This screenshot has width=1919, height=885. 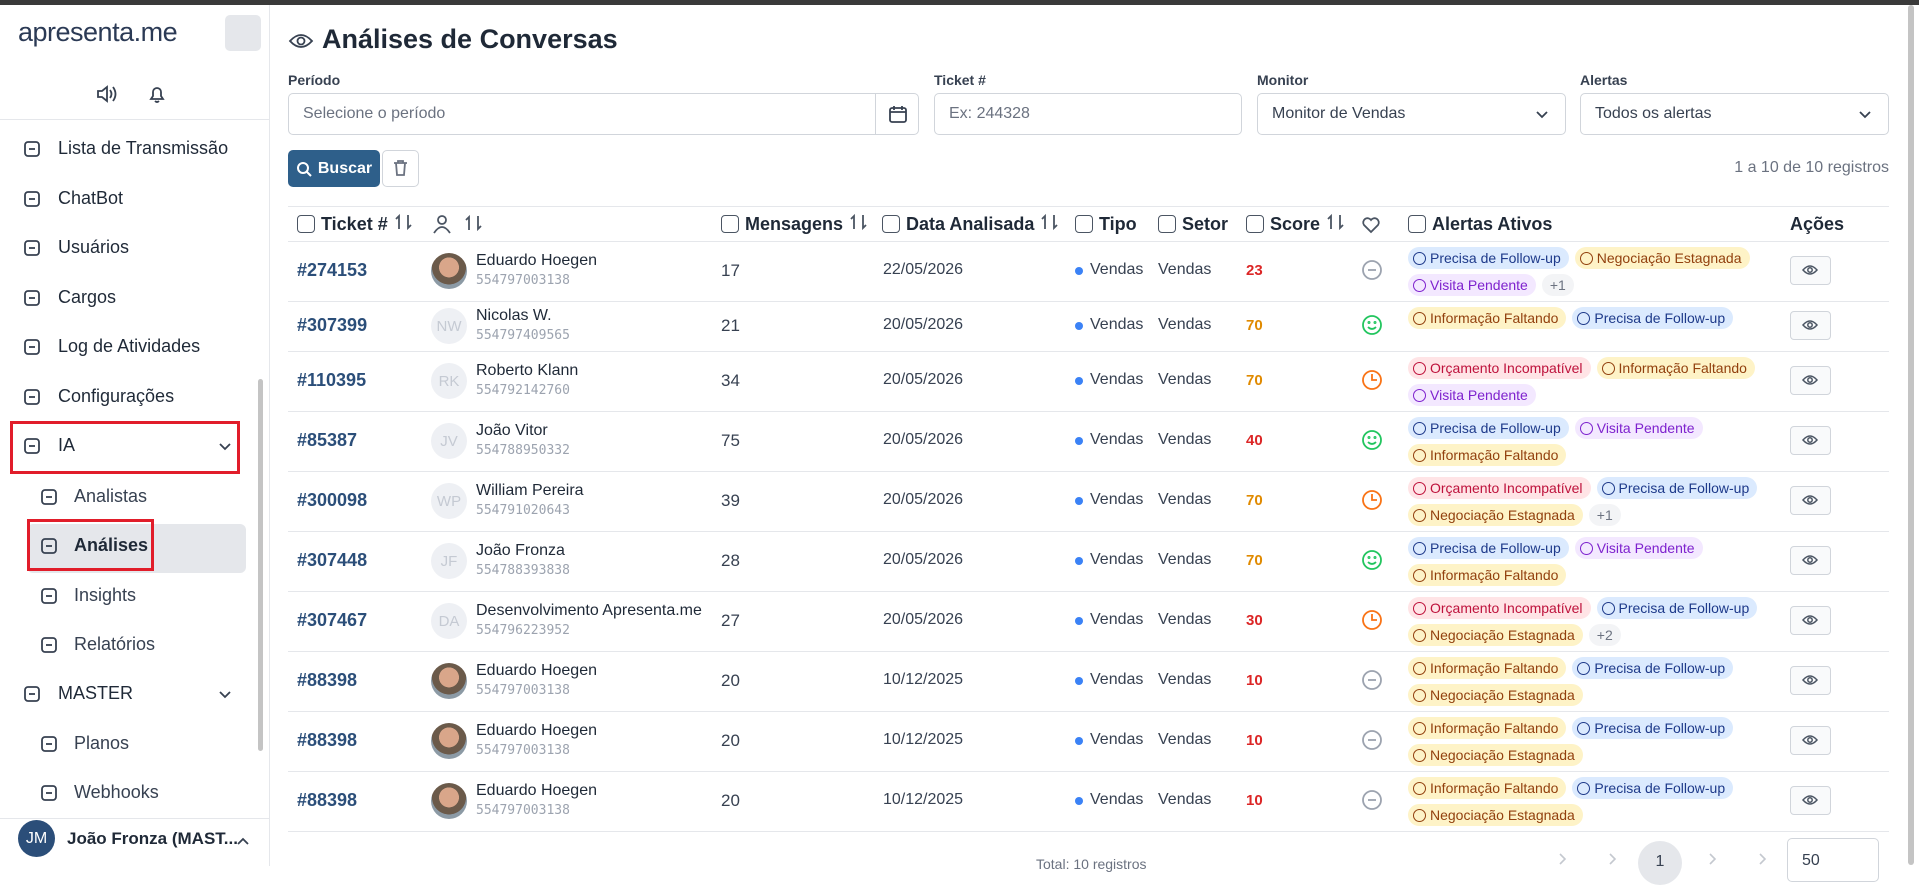 What do you see at coordinates (795, 224) in the screenshot?
I see `column-header: Mensagens` at bounding box center [795, 224].